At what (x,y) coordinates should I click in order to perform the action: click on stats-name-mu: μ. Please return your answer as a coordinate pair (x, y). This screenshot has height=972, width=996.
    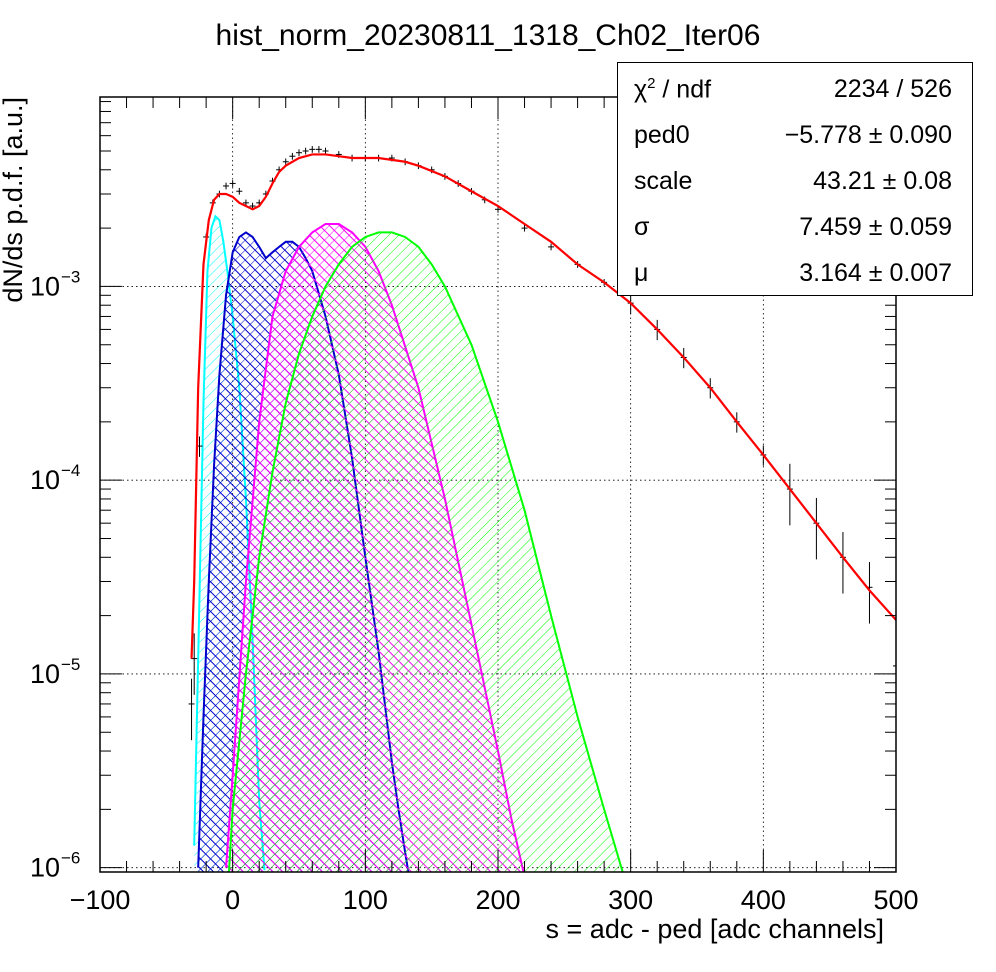
    Looking at the image, I should click on (641, 273).